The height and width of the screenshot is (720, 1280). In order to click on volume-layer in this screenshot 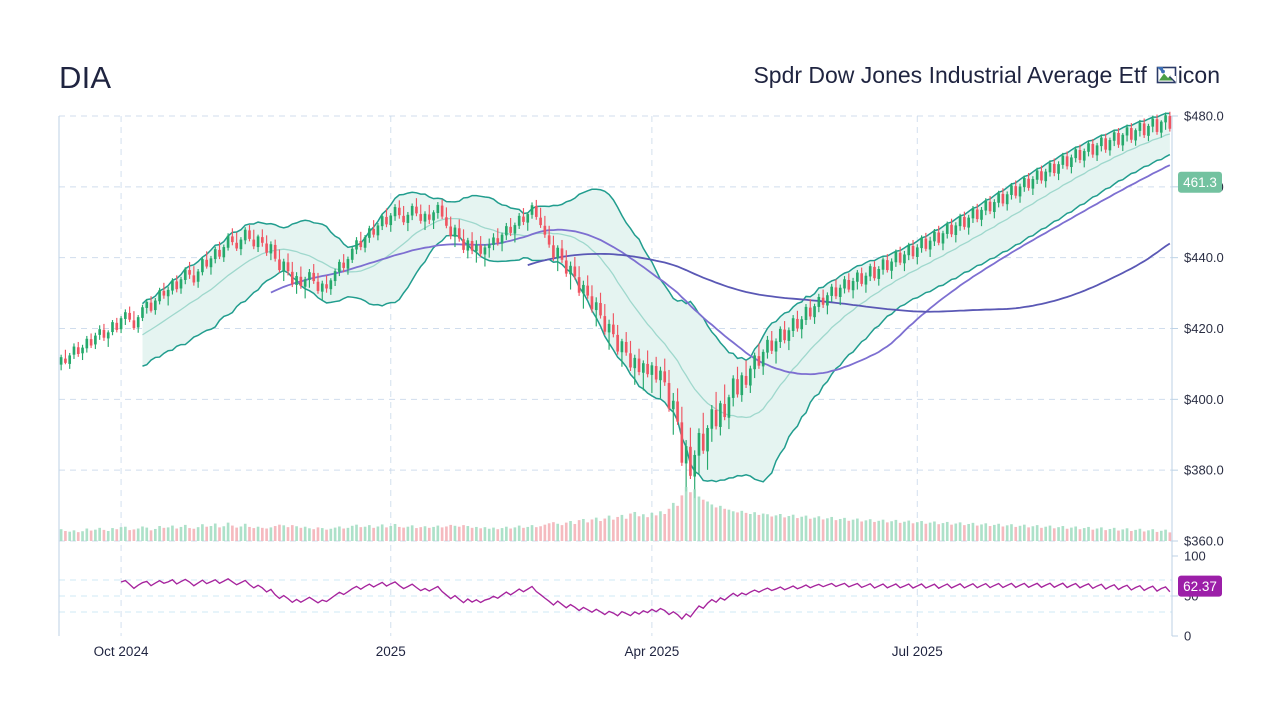, I will do `click(615, 514)`.